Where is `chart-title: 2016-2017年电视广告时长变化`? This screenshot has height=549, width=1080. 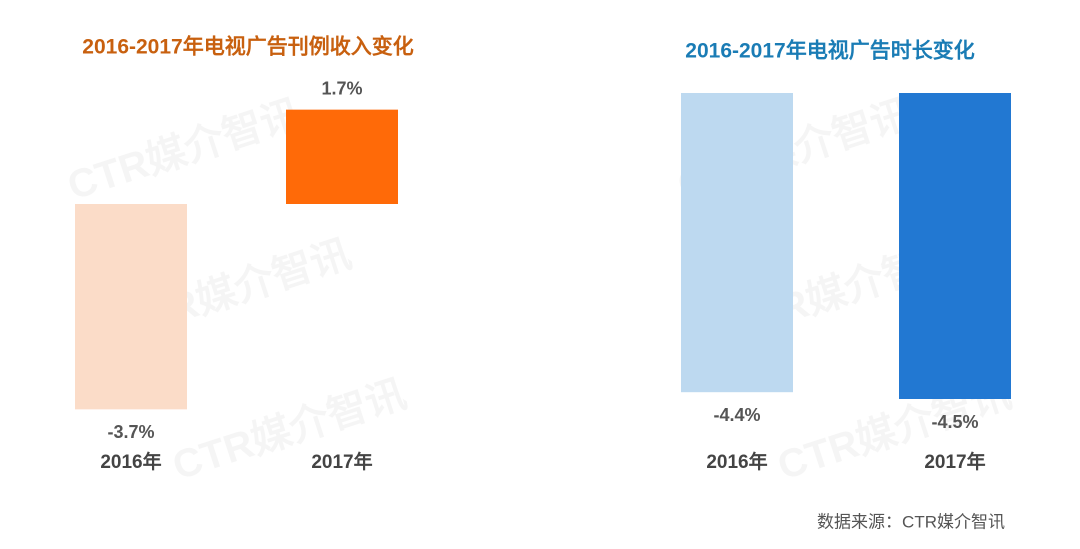 chart-title: 2016-2017年电视广告时长变化 is located at coordinates (829, 51).